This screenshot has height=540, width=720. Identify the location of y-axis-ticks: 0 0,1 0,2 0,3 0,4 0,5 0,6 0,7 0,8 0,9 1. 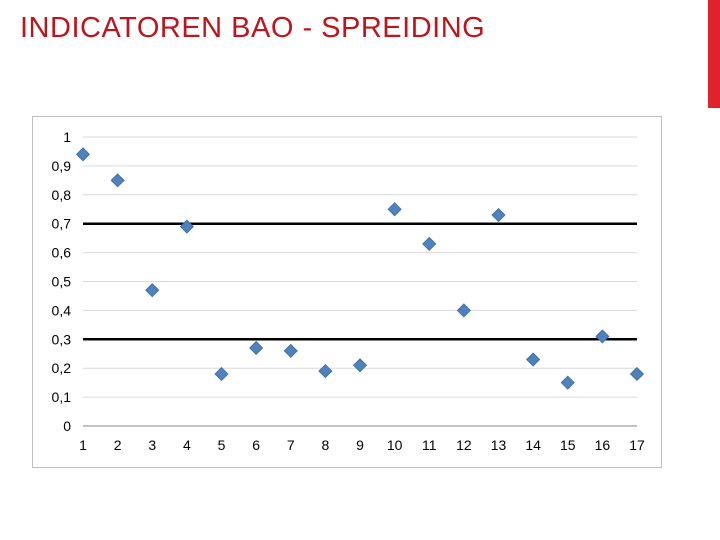
(62, 281).